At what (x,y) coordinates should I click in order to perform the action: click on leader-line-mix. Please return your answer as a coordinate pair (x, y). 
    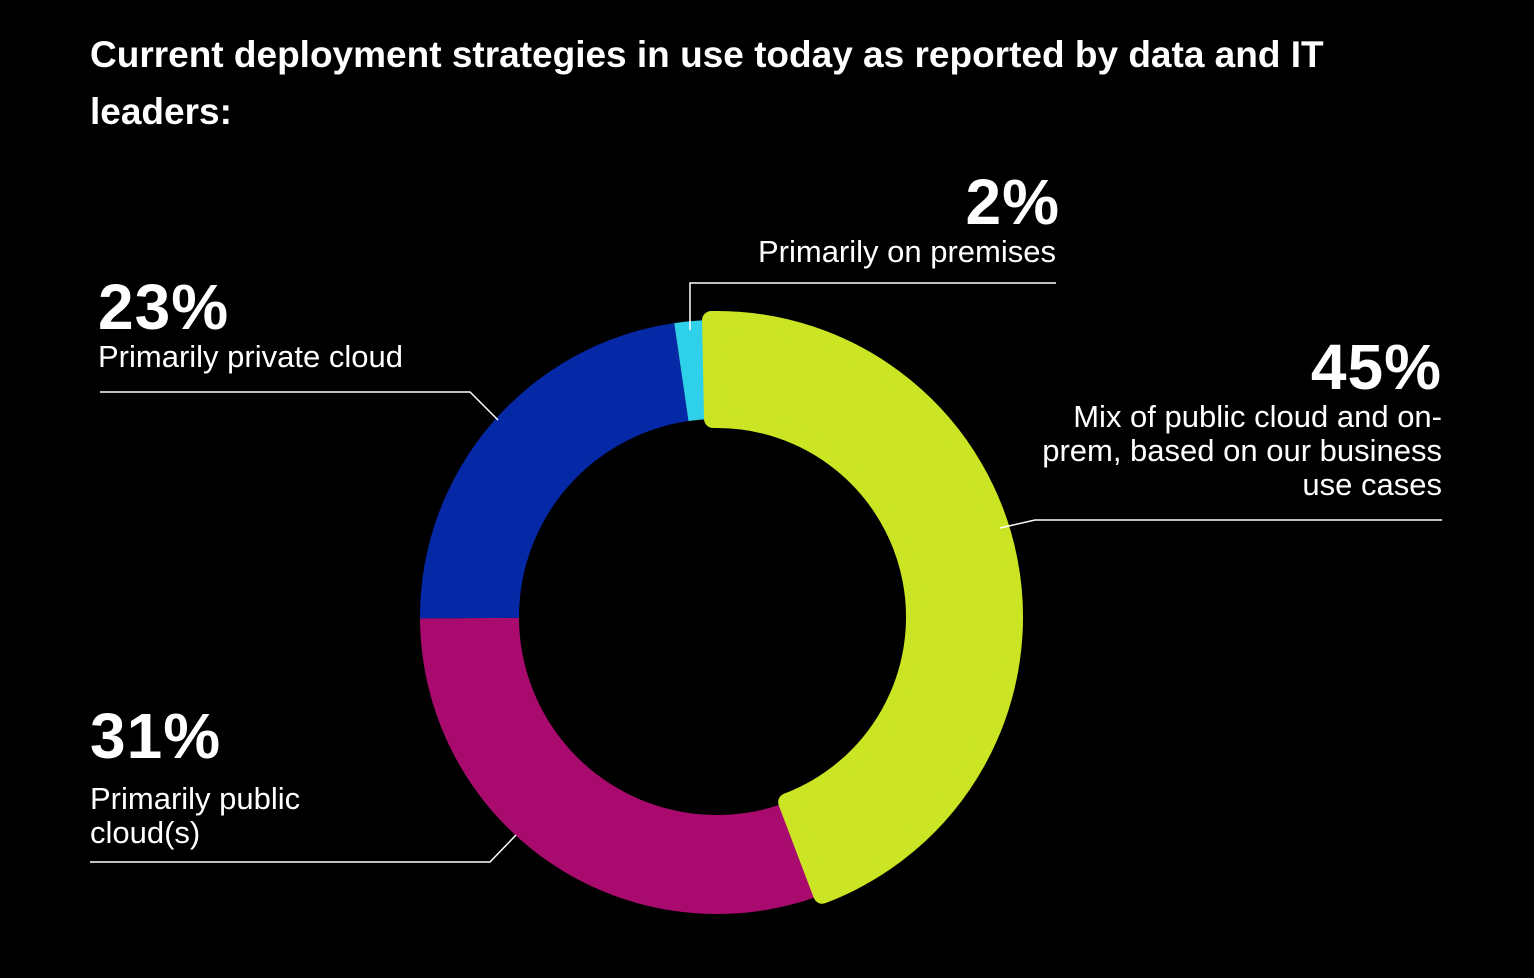
    Looking at the image, I should click on (1220, 524).